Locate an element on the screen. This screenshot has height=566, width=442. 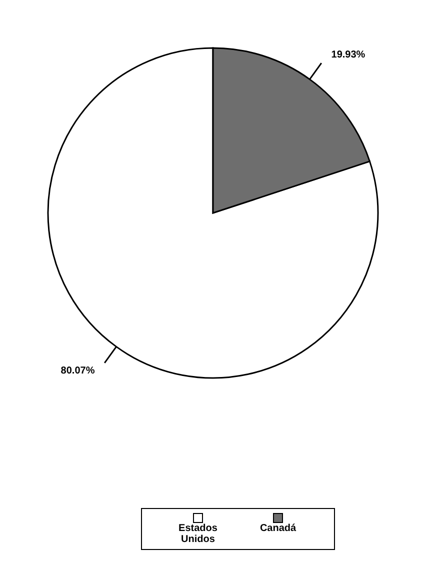
legend-label: Canadá is located at coordinates (278, 528).